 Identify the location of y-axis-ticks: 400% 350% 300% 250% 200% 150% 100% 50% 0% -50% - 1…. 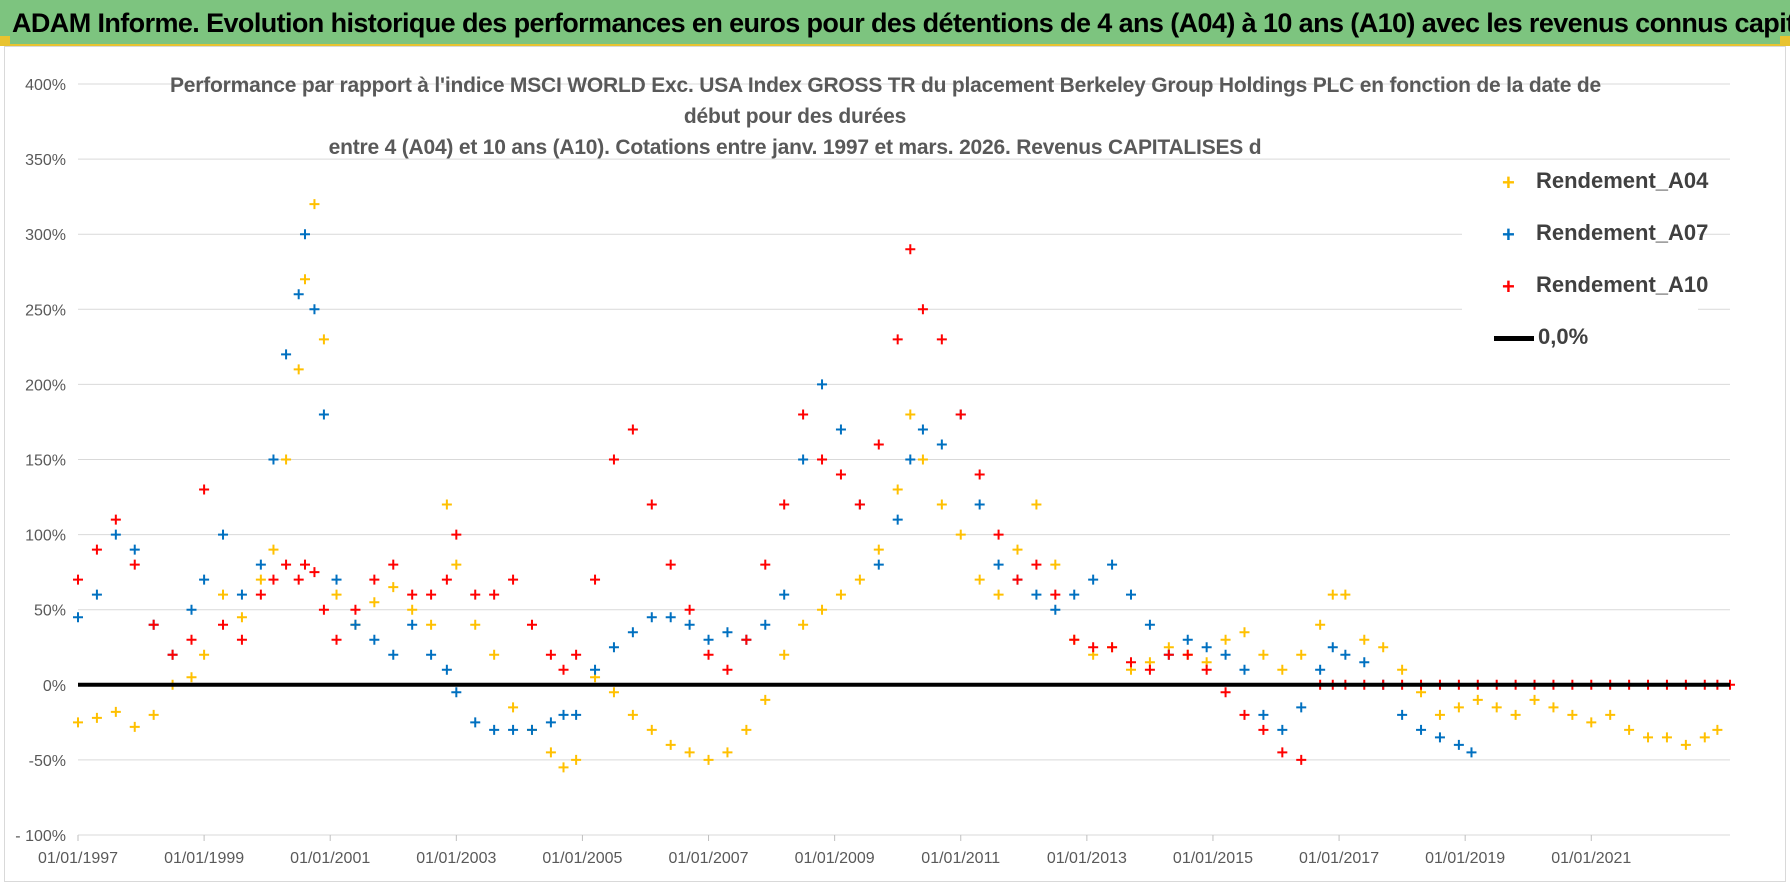
(40, 461).